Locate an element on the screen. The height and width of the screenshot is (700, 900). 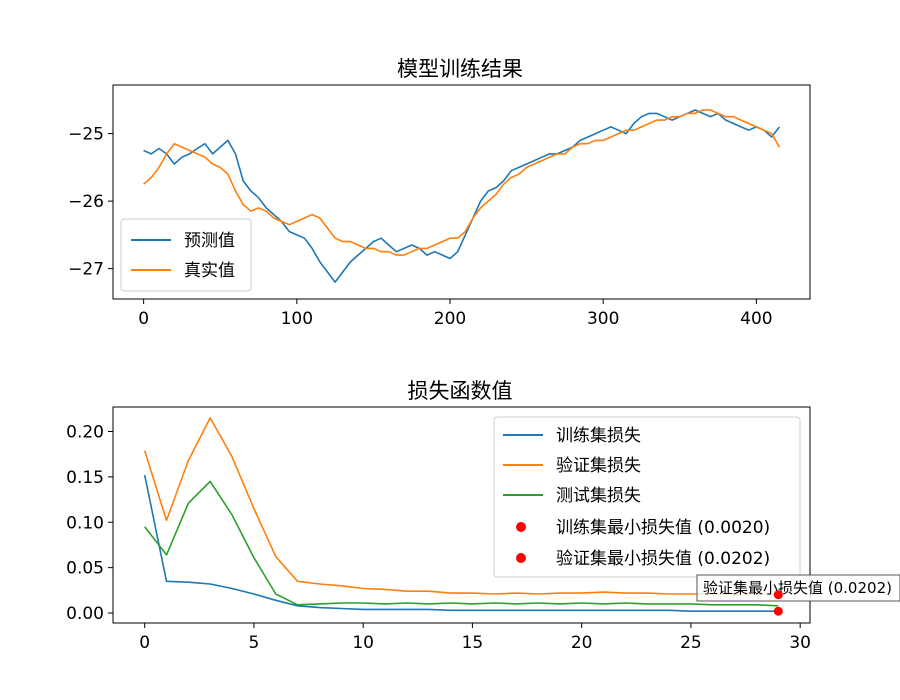
x-tick-label: 10 is located at coordinates (363, 643).